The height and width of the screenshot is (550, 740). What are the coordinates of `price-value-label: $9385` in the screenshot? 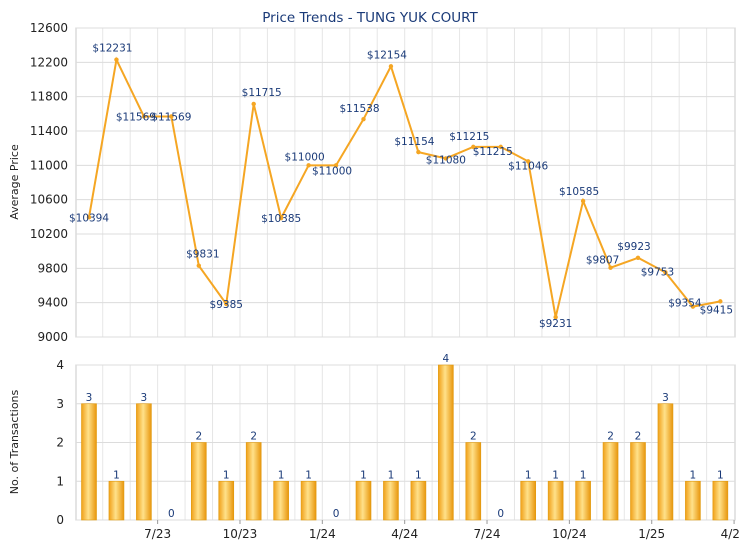 It's located at (226, 305).